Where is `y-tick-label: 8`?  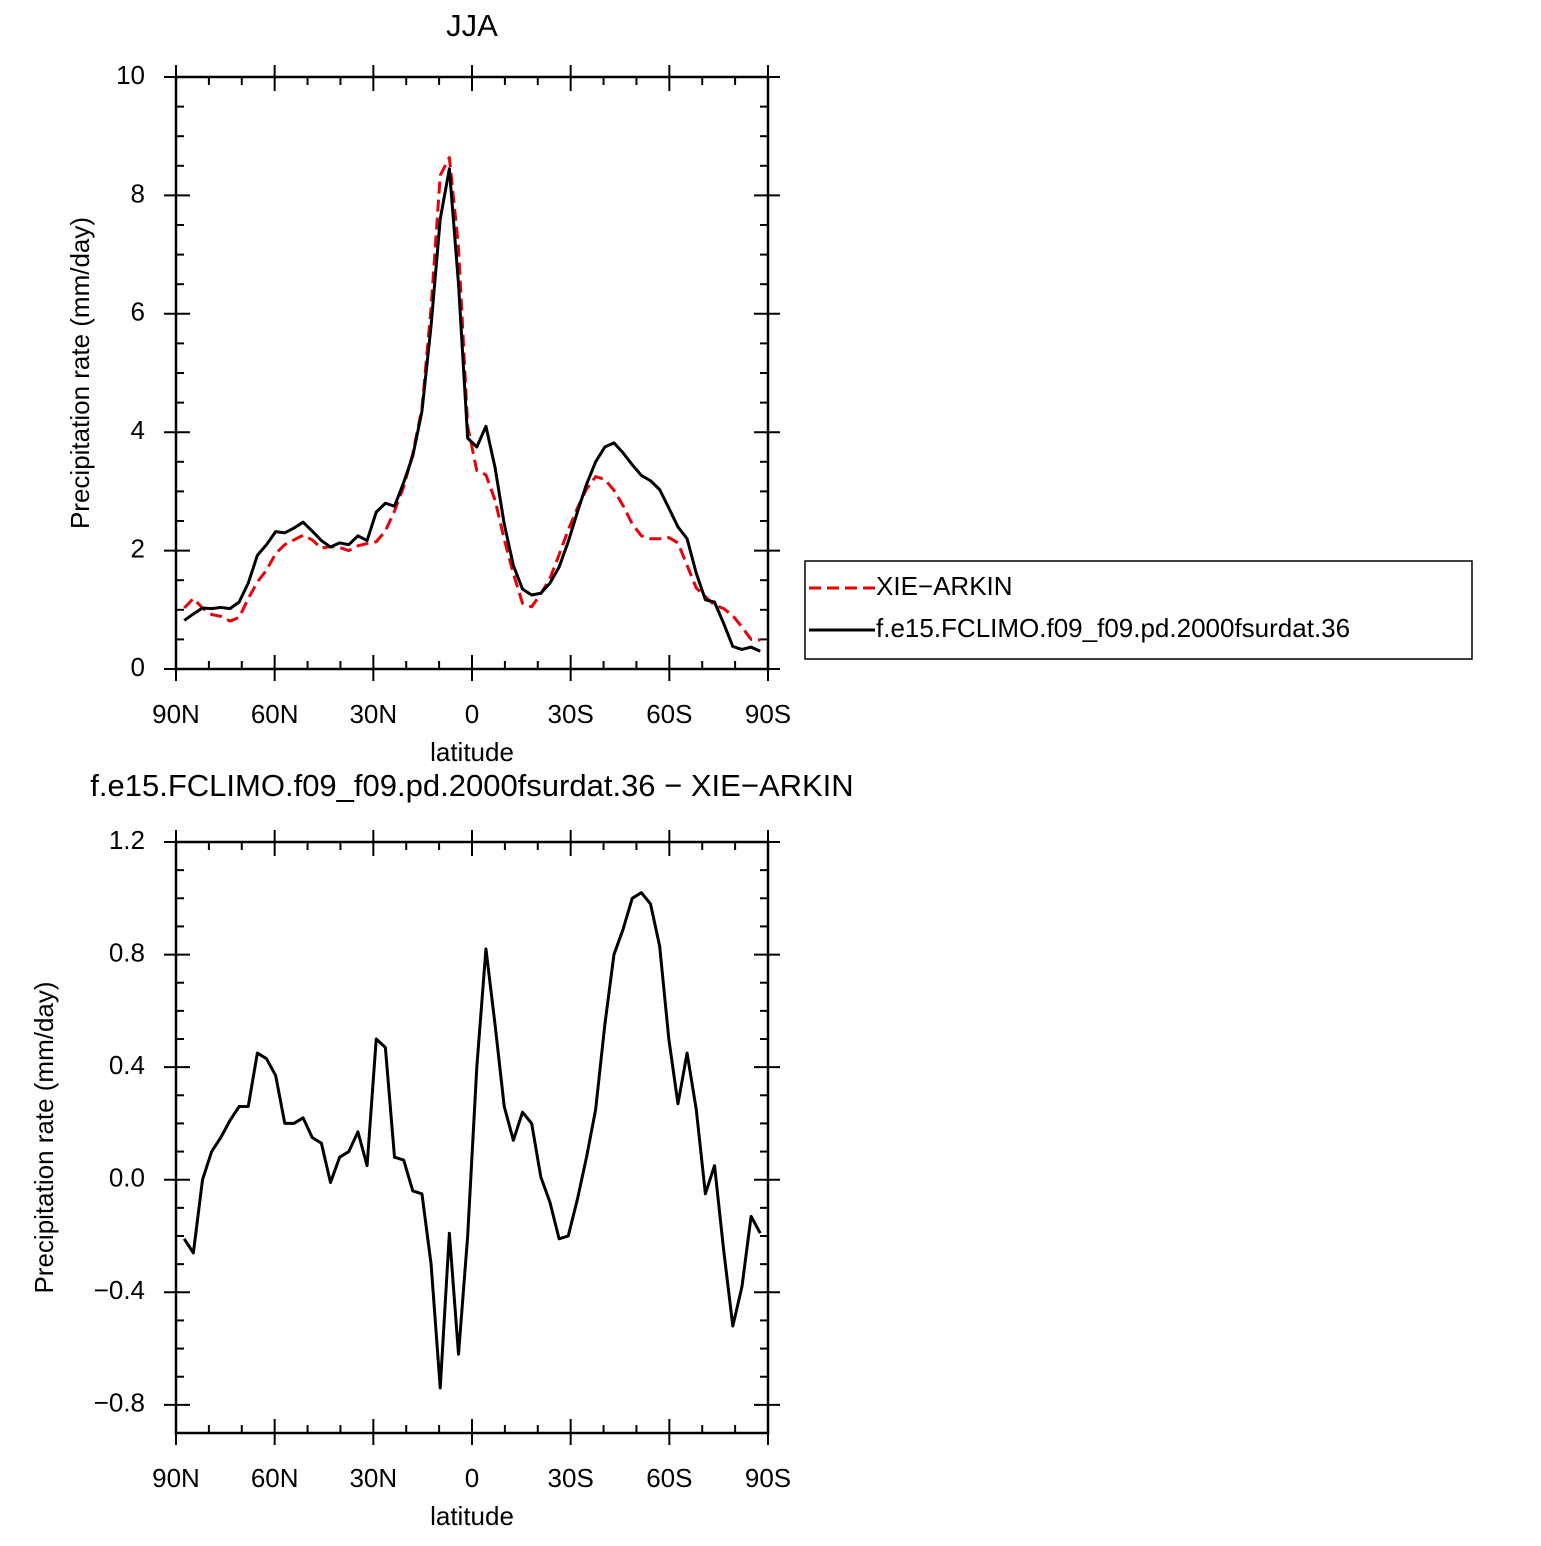
y-tick-label: 8 is located at coordinates (138, 193).